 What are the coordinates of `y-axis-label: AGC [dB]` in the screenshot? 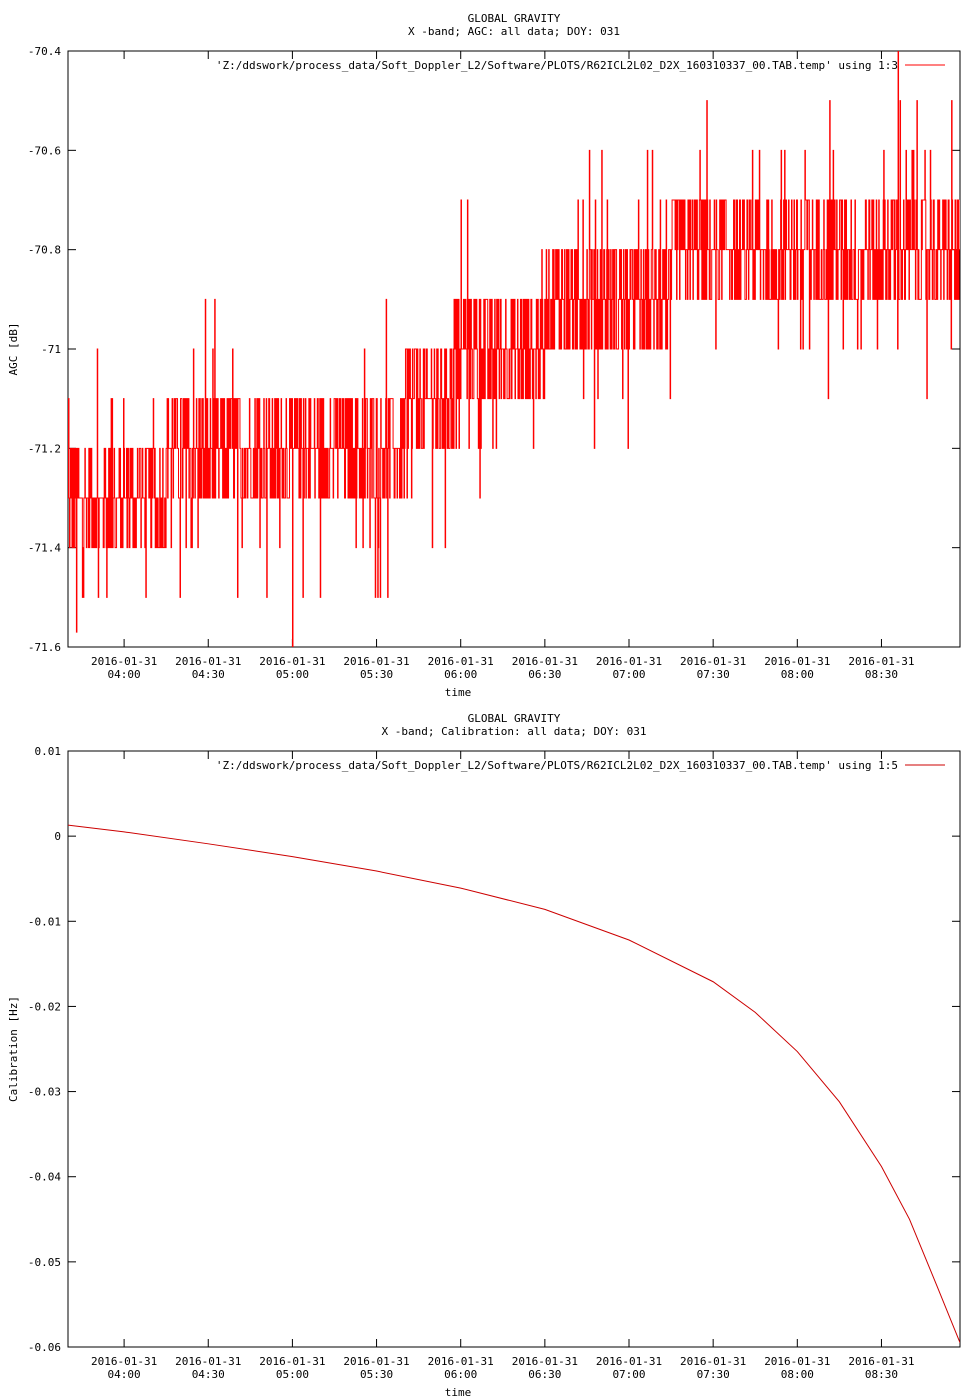 It's located at (13, 349).